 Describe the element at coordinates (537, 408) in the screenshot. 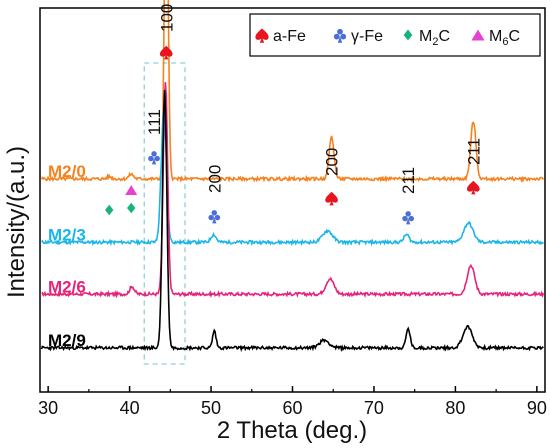

I see `x-tick-label: 90` at that location.